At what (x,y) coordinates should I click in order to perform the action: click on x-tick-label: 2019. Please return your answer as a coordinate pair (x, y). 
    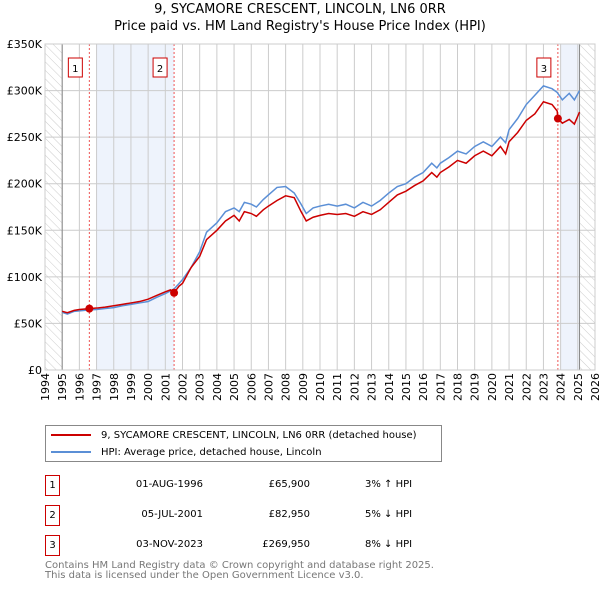
    Looking at the image, I should click on (475, 387).